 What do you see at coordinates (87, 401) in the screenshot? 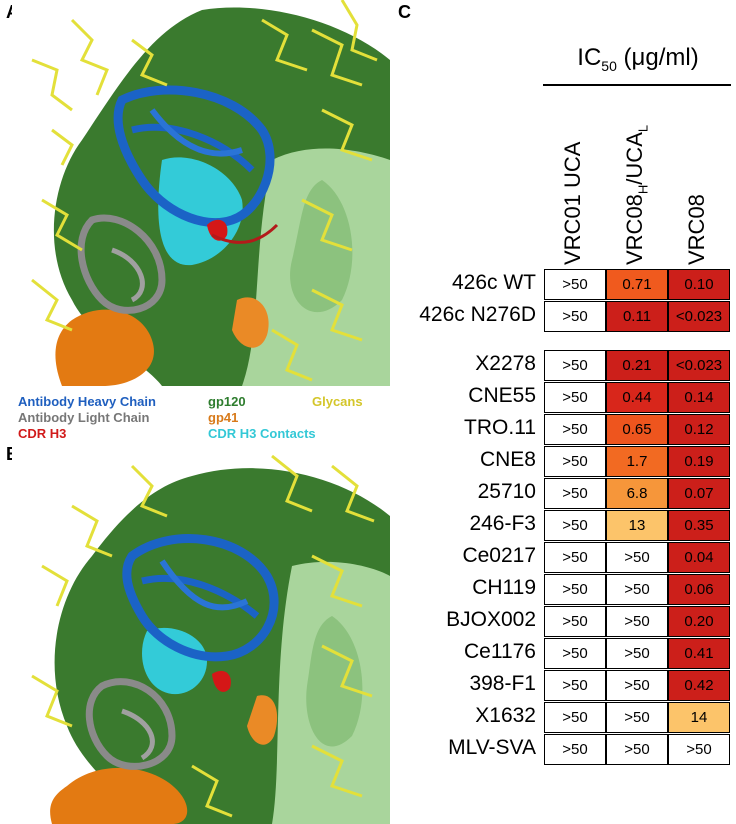
I see `legend-heavy-chain: Antibody Heavy Chain` at bounding box center [87, 401].